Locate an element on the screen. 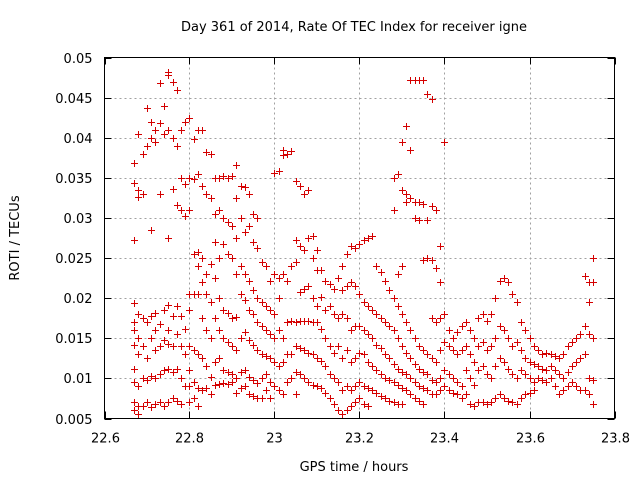 Image resolution: width=640 pixels, height=480 pixels. x-tick-labels: 22.6 22.8 23 23.2 23.4 23.6 23.8 is located at coordinates (360, 439).